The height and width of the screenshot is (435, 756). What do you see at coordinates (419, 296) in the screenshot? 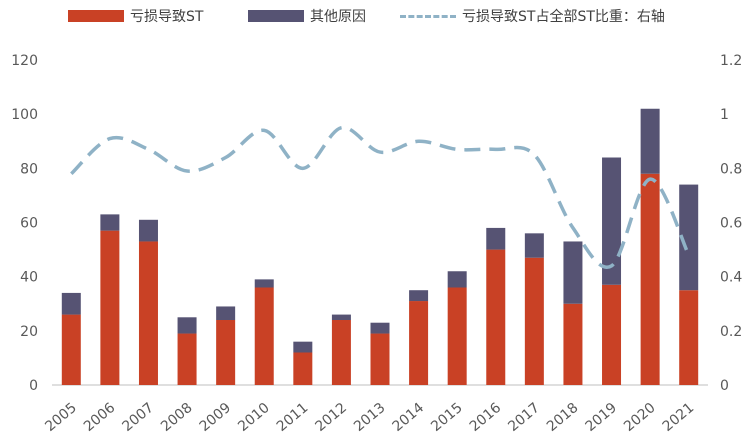
I see `bar-other-2014` at bounding box center [419, 296].